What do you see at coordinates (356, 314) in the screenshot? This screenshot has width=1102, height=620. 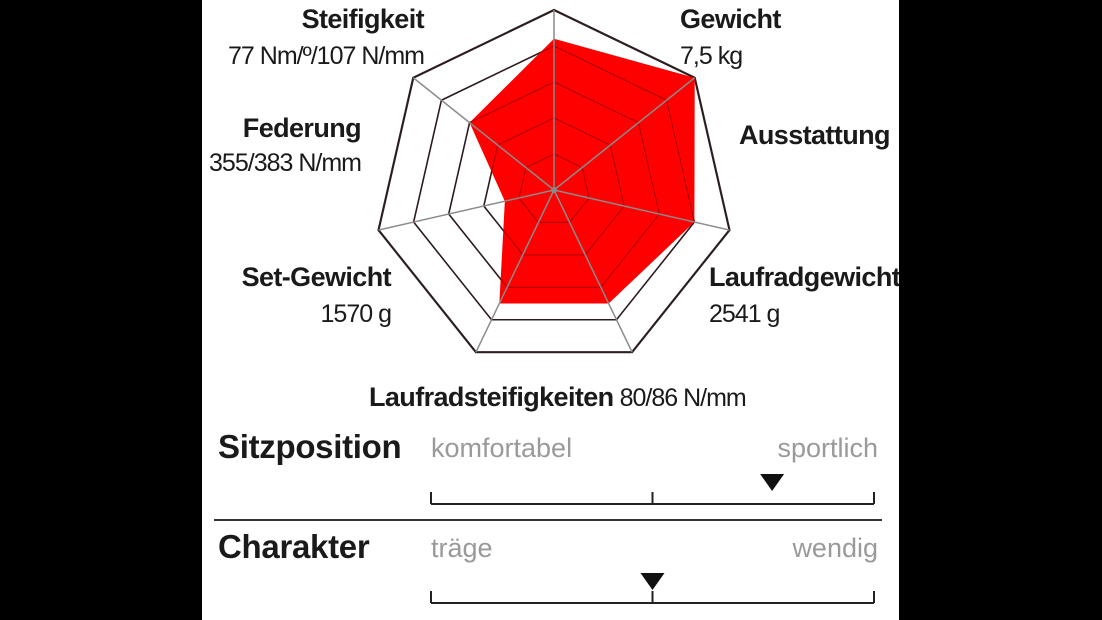 I see `axis-value-set-gewicht: 1570 g` at bounding box center [356, 314].